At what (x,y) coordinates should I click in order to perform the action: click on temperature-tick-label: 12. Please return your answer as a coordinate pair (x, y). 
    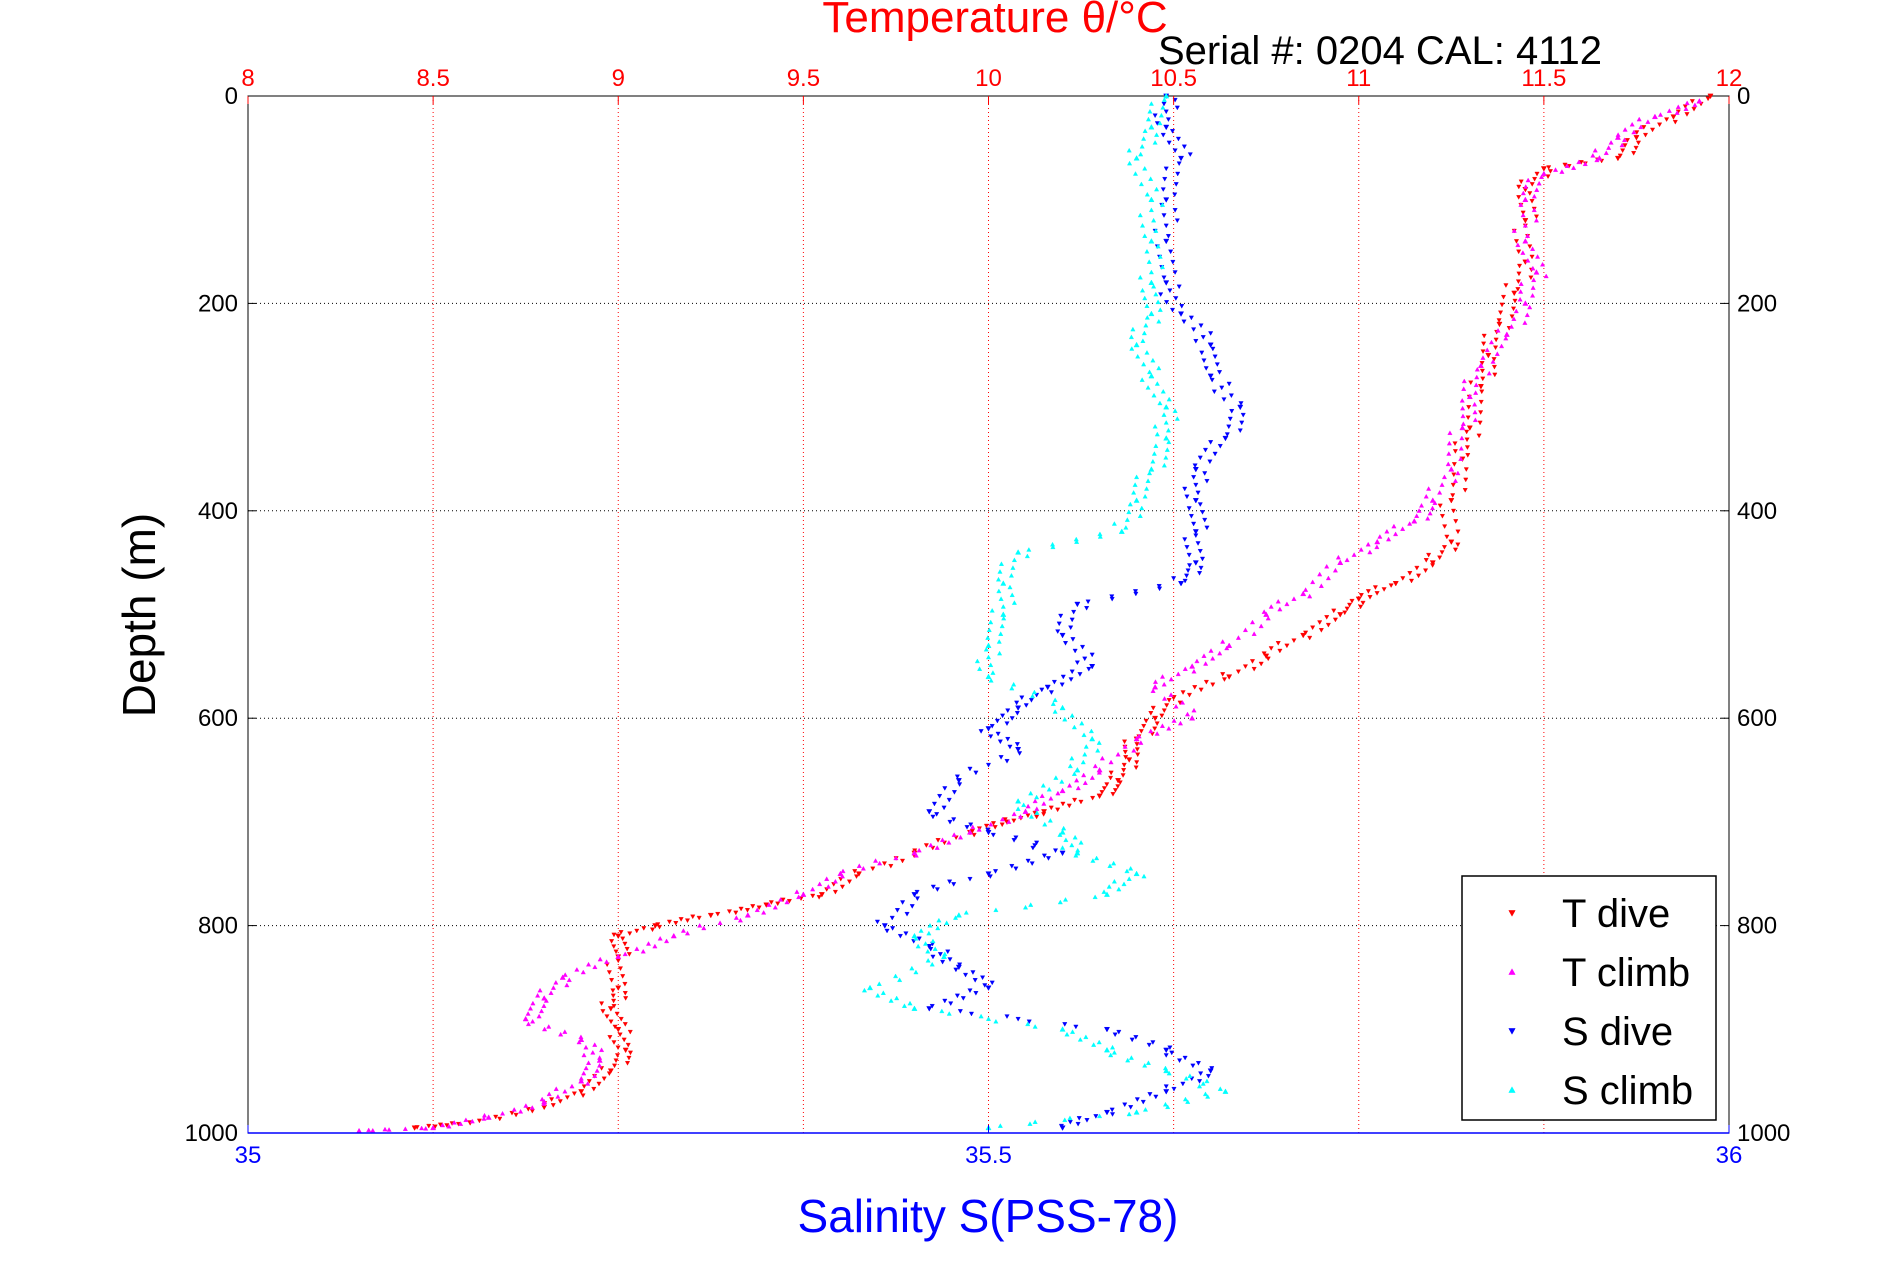
    Looking at the image, I should click on (1729, 78).